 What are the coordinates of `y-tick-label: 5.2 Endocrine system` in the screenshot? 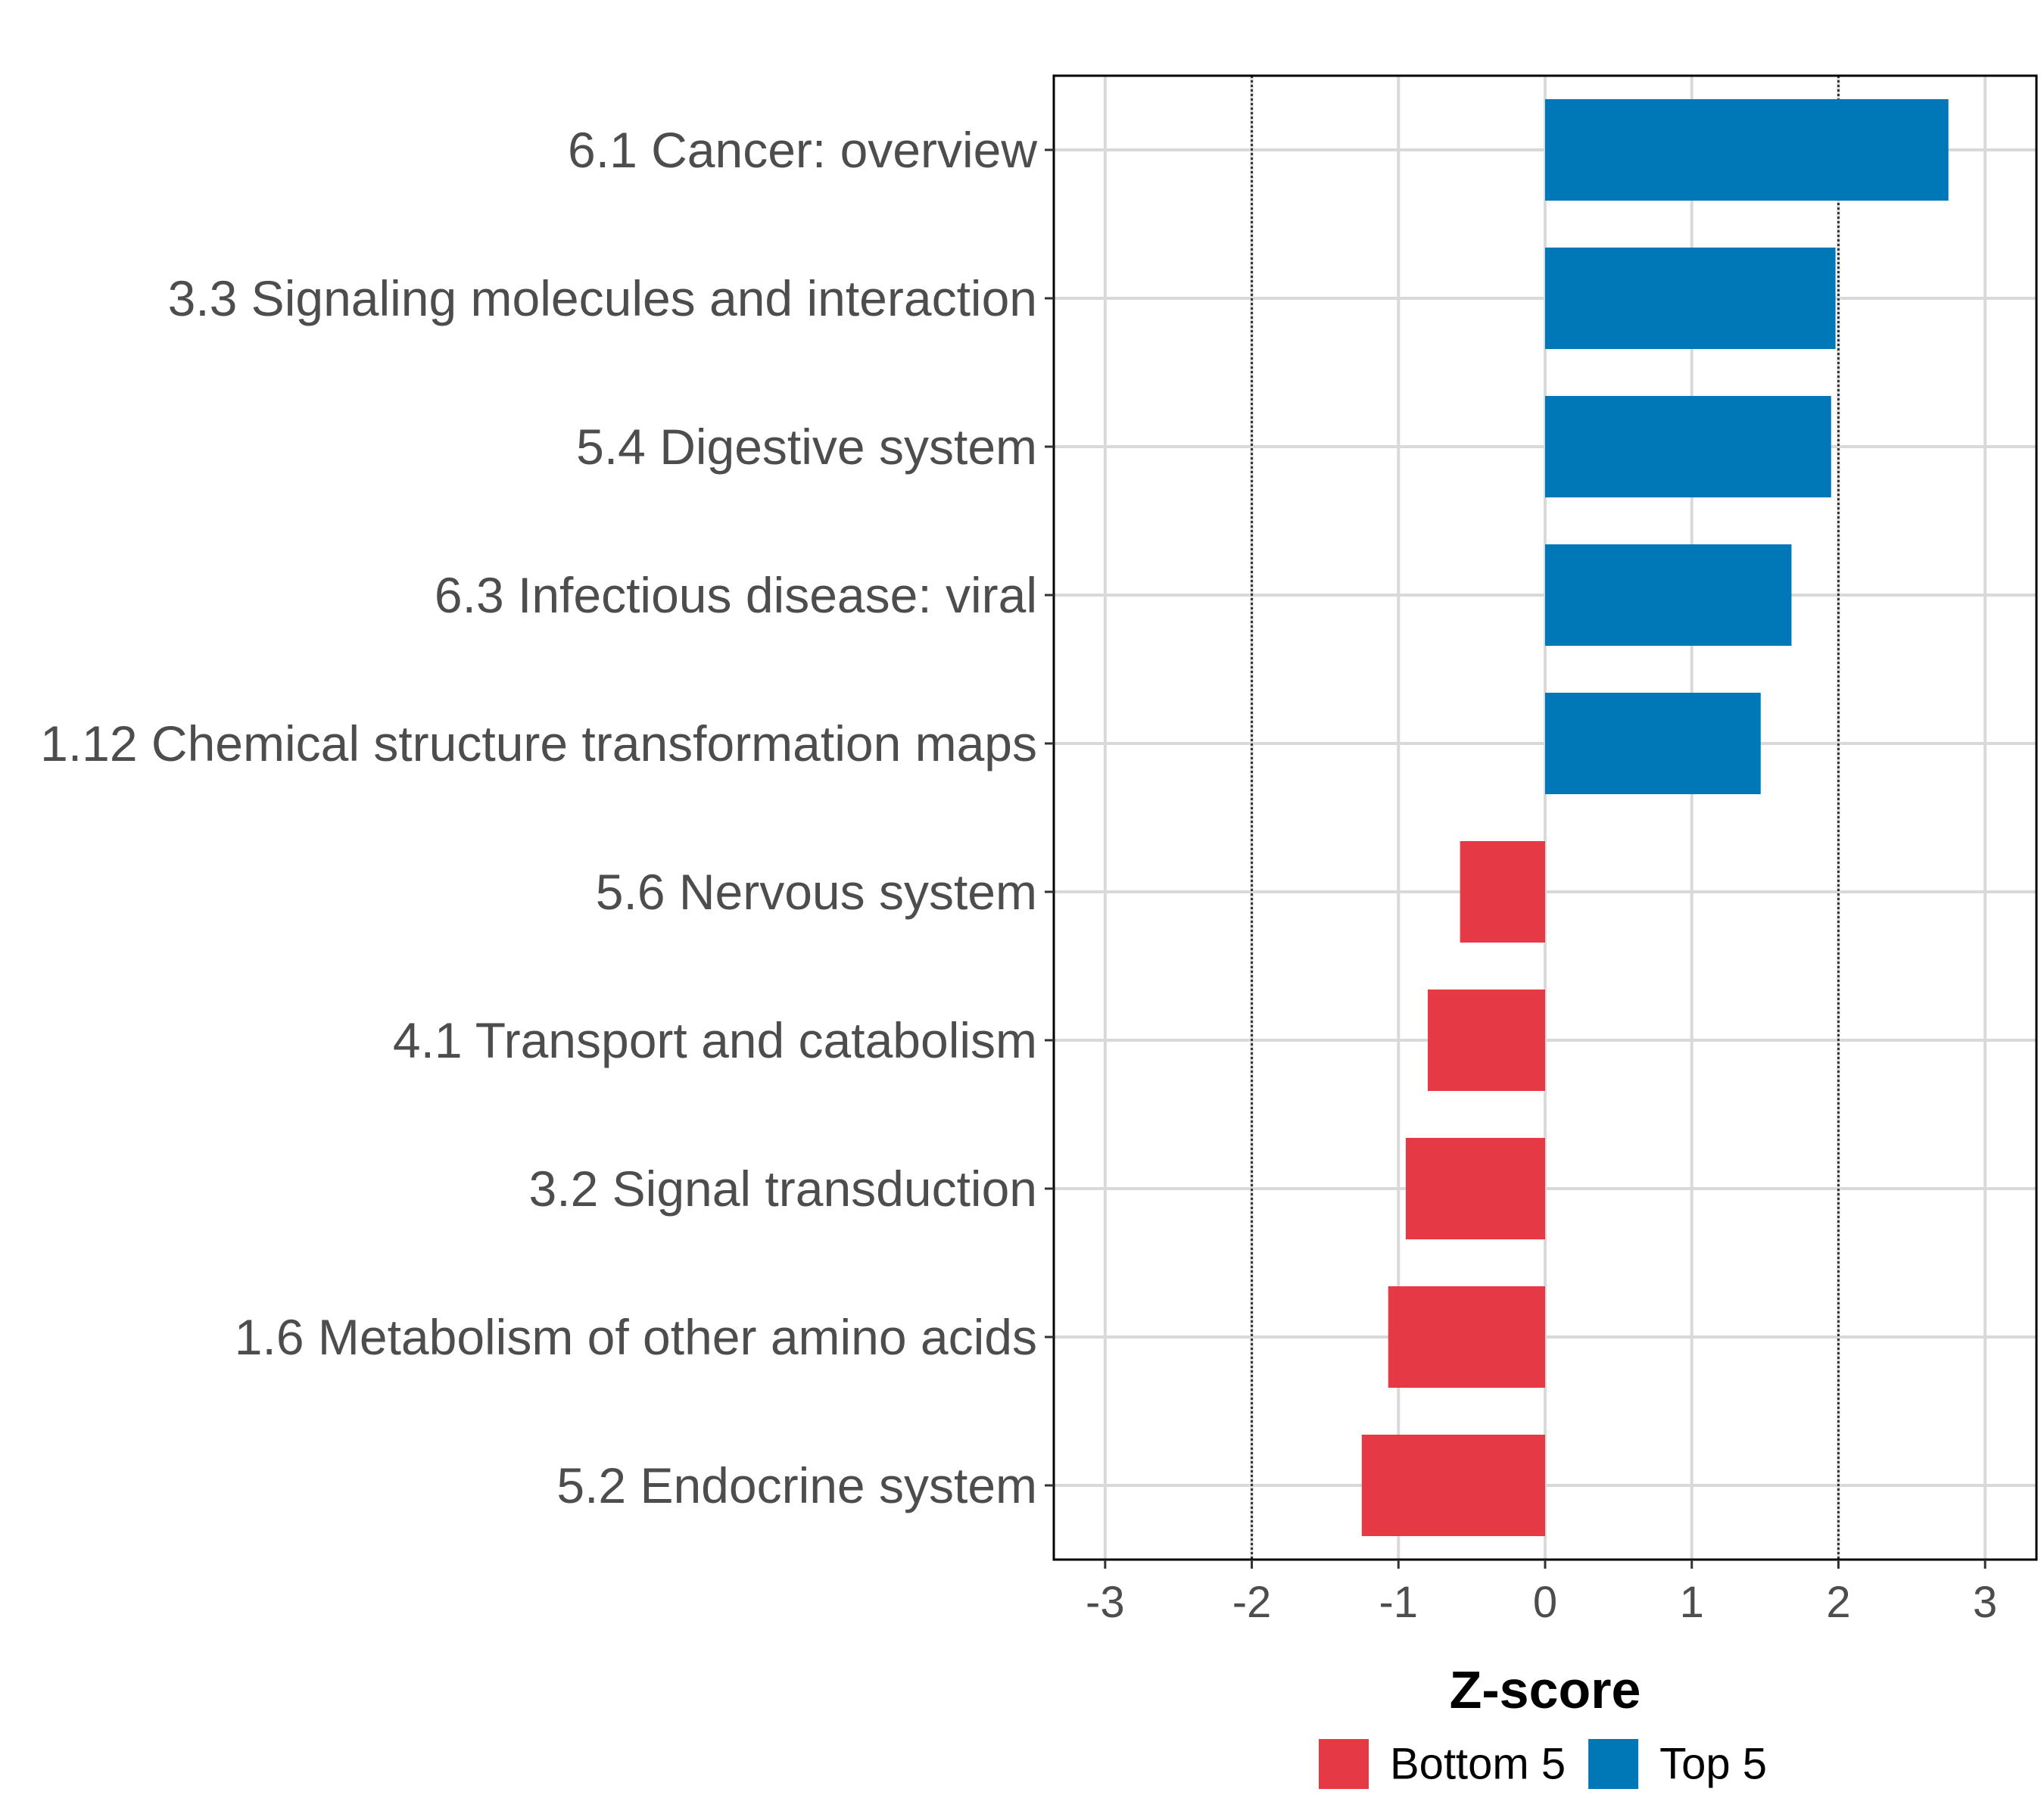 It's located at (796, 1485).